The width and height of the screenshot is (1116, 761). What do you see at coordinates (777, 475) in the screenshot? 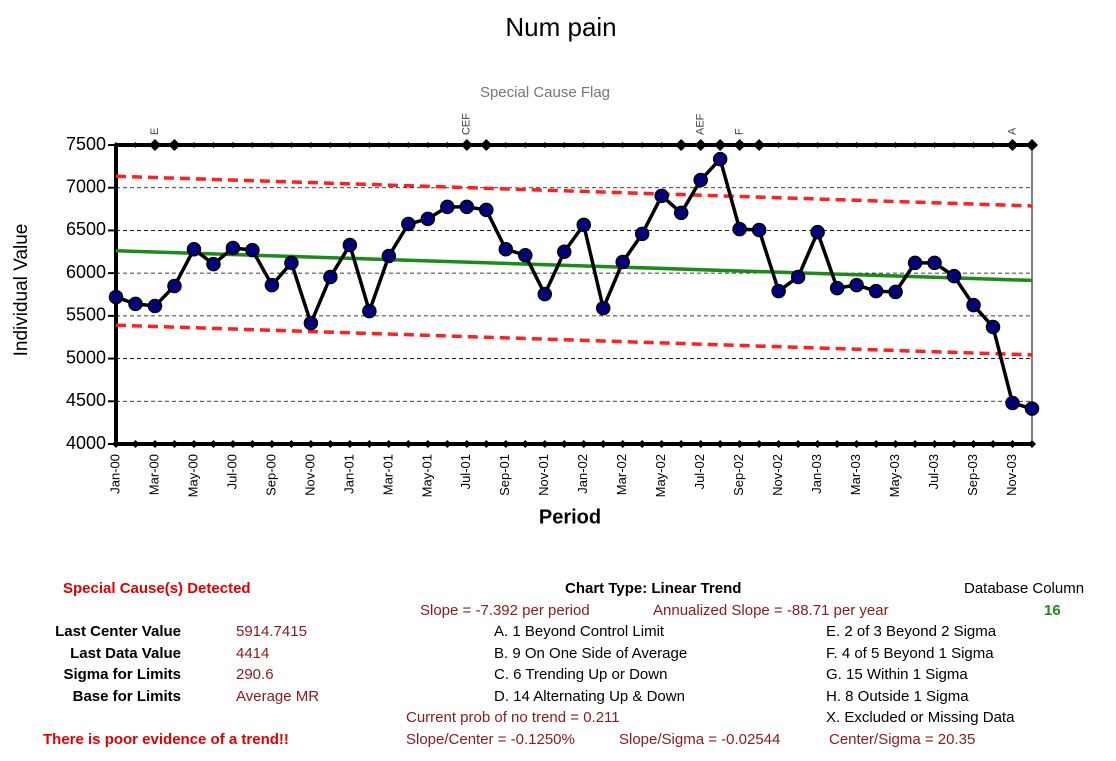
I see `x-tick-label: Nov-02` at bounding box center [777, 475].